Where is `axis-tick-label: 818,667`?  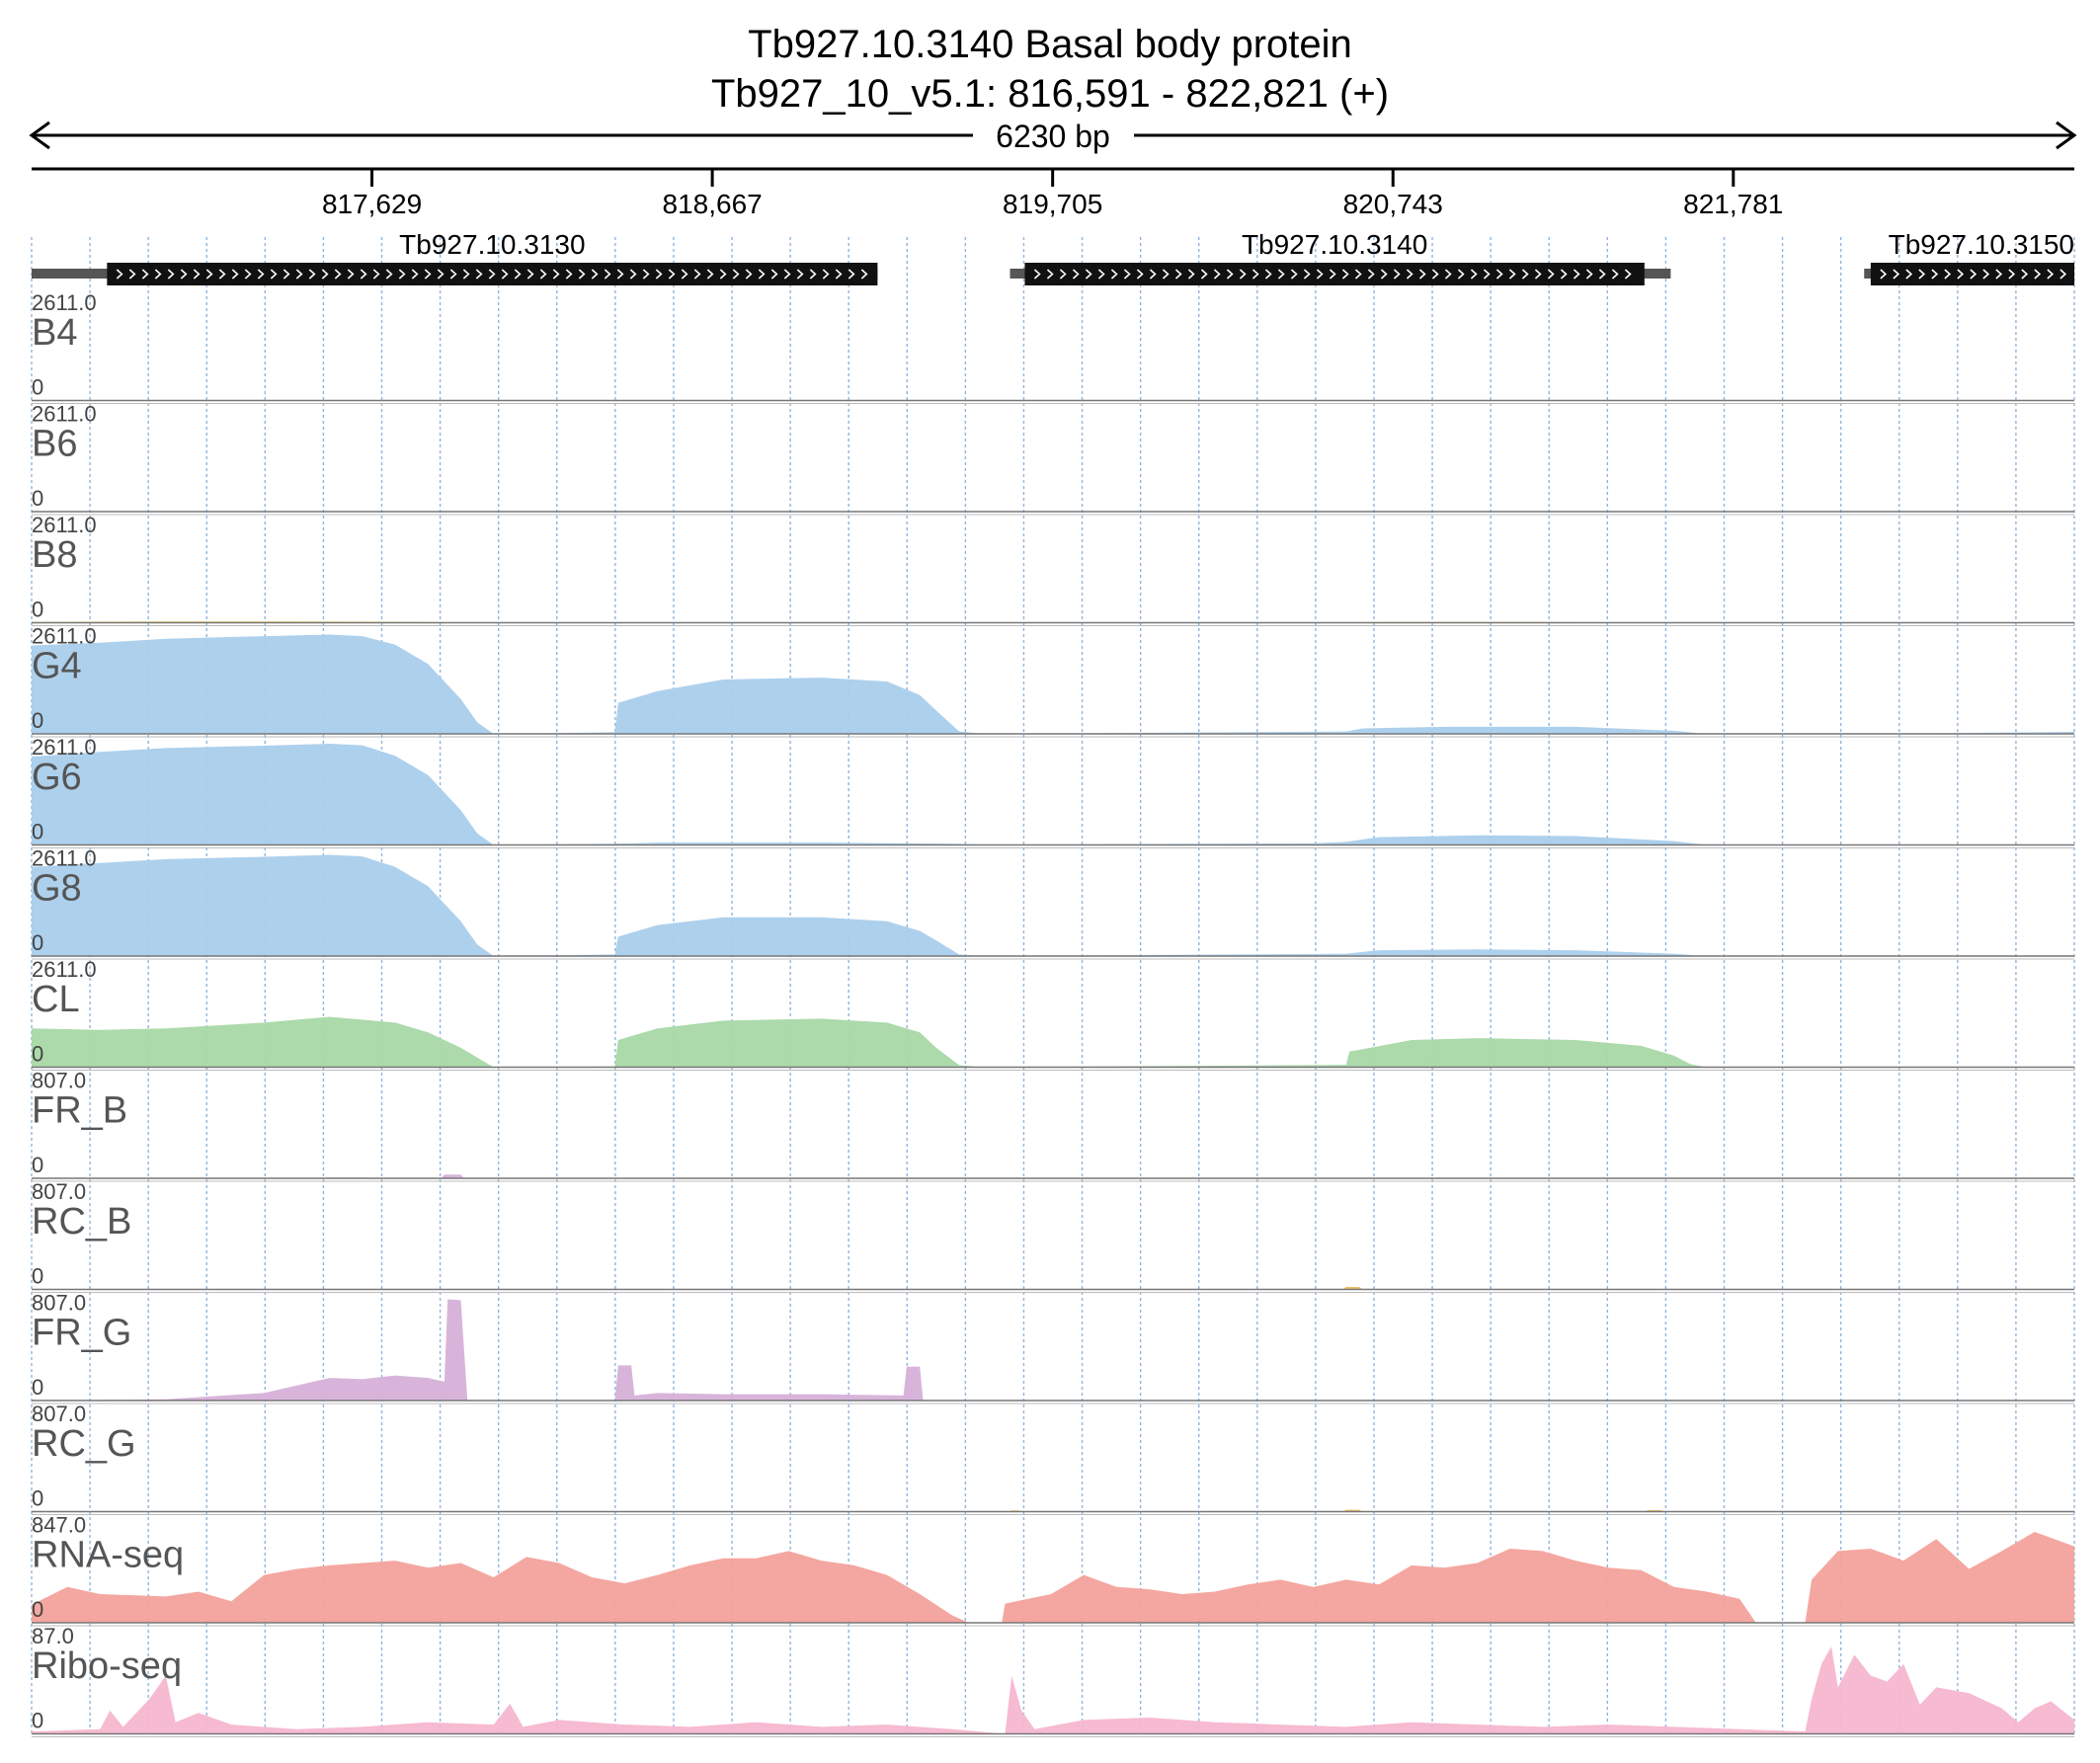 axis-tick-label: 818,667 is located at coordinates (713, 204).